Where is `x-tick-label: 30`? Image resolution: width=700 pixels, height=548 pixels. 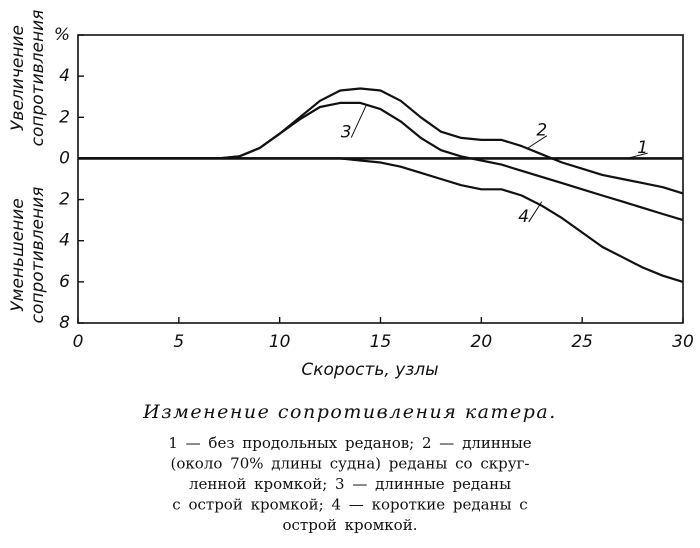 x-tick-label: 30 is located at coordinates (683, 342).